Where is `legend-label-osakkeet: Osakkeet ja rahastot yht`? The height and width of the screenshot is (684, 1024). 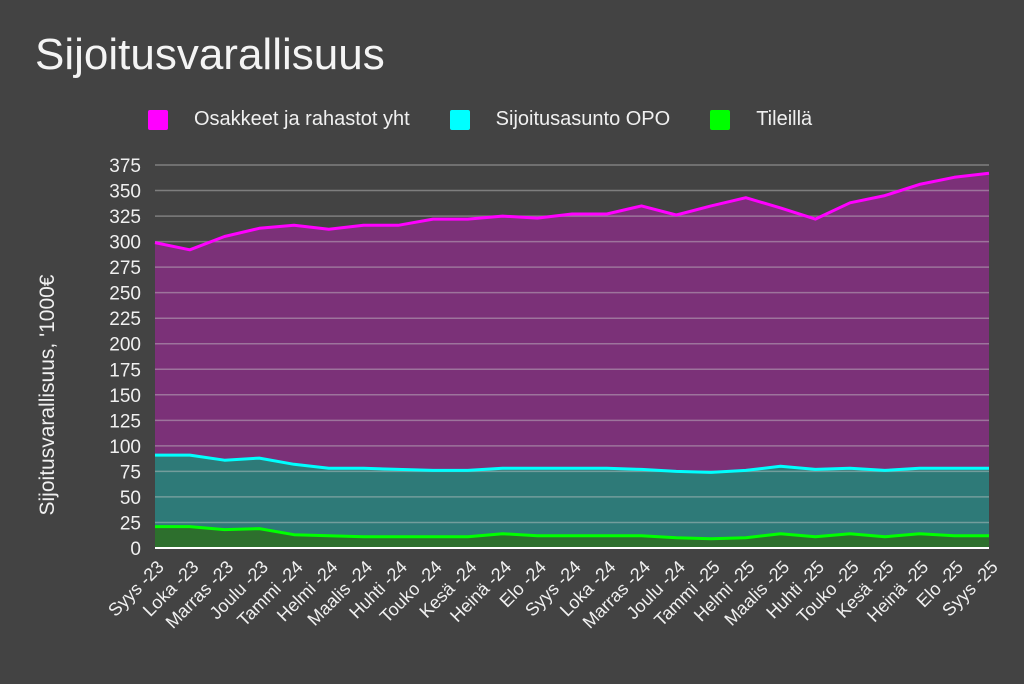 legend-label-osakkeet: Osakkeet ja rahastot yht is located at coordinates (302, 119).